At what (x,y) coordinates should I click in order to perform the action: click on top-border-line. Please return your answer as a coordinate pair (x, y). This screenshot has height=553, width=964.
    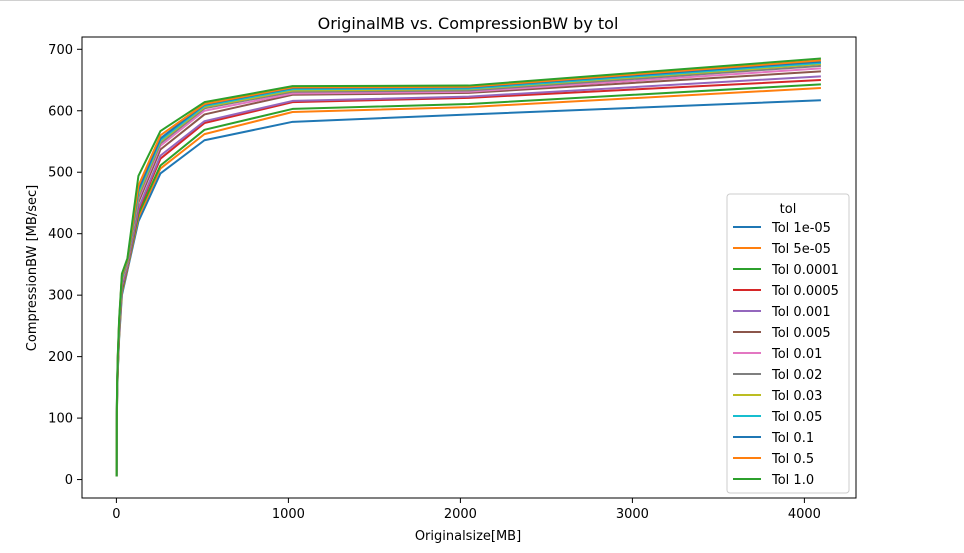
    Looking at the image, I should click on (482, 0).